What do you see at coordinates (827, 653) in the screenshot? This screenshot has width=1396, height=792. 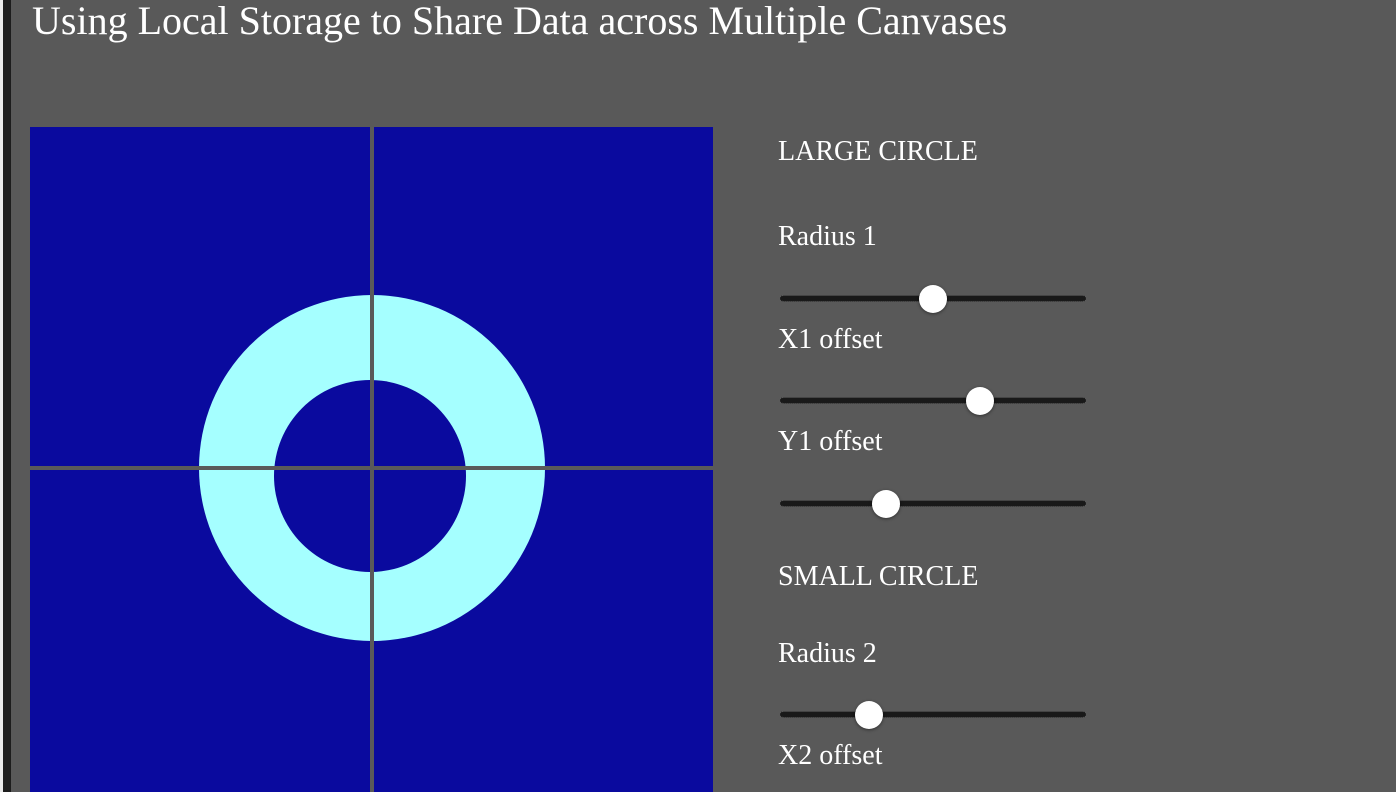 I see `radius2-label: Radius 2` at bounding box center [827, 653].